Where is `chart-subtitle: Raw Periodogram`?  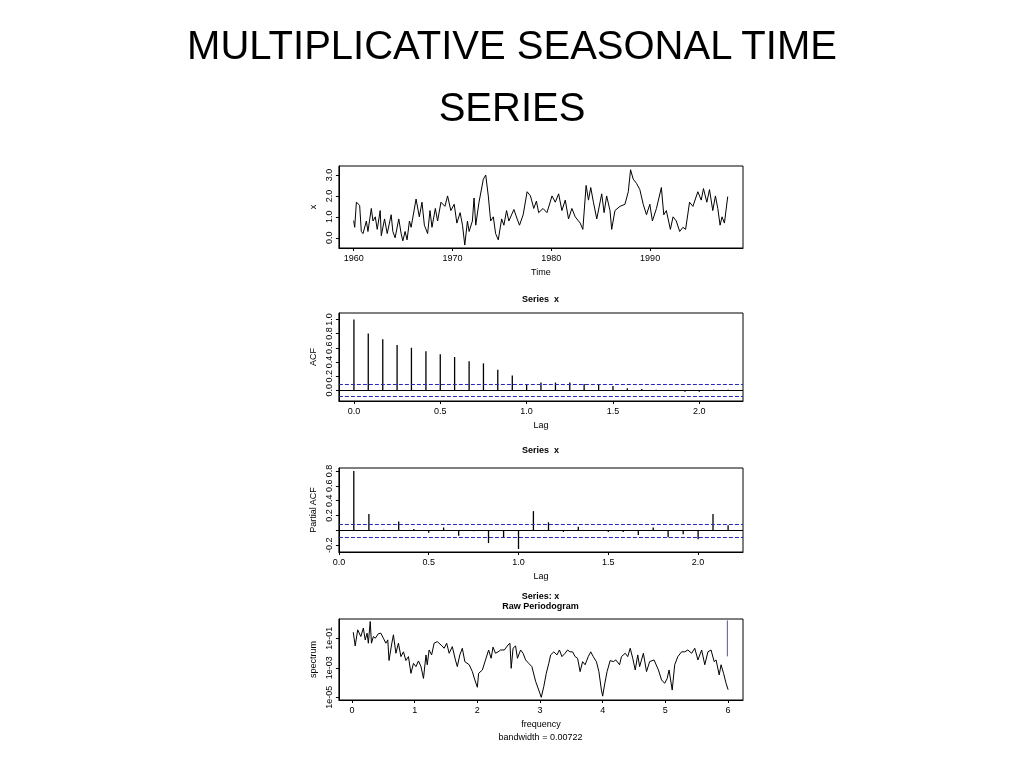 chart-subtitle: Raw Periodogram is located at coordinates (540, 605).